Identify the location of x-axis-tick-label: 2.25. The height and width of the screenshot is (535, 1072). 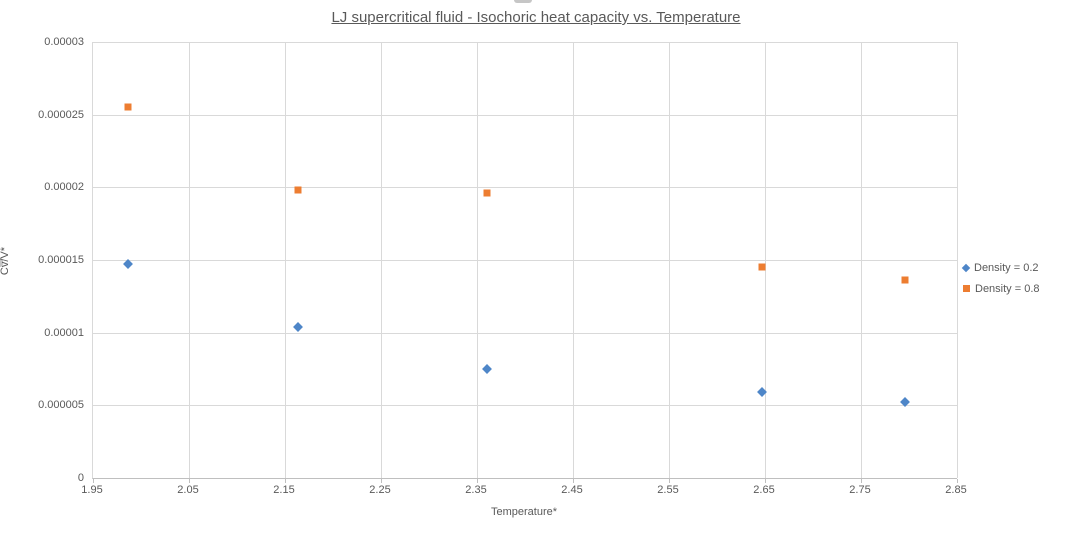
(380, 490).